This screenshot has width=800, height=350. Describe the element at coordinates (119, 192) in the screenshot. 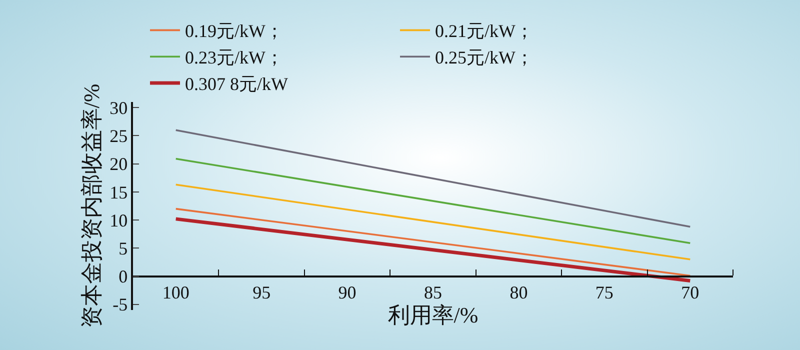

I see `y-tick-label: 15` at that location.